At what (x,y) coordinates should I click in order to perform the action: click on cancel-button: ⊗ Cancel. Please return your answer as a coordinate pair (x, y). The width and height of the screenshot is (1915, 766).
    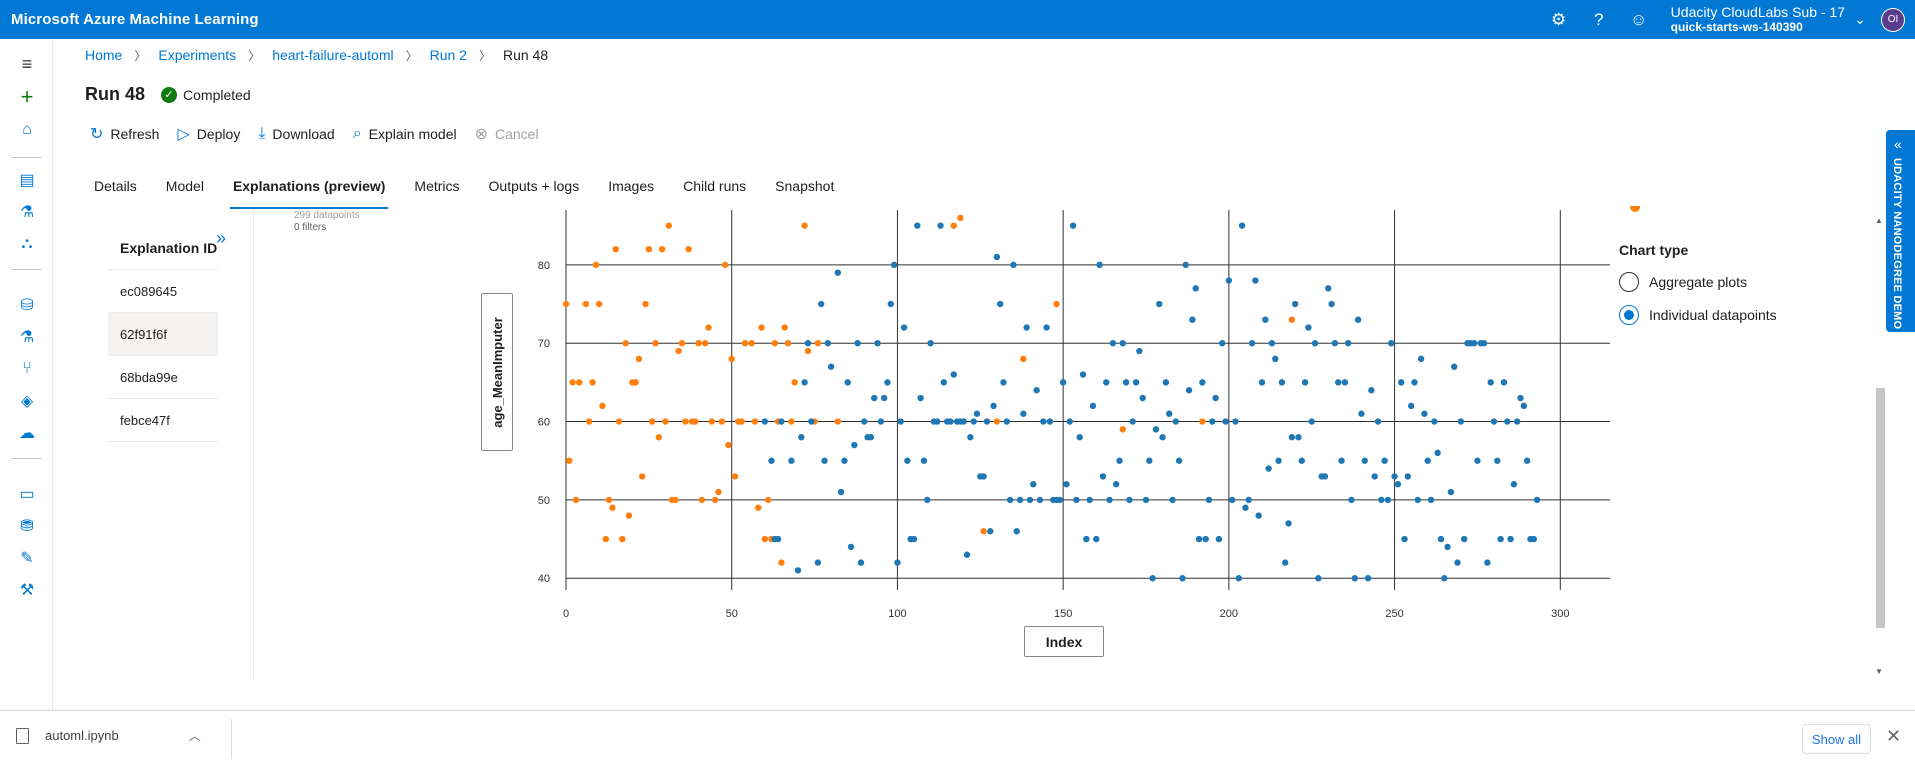
    Looking at the image, I should click on (507, 134).